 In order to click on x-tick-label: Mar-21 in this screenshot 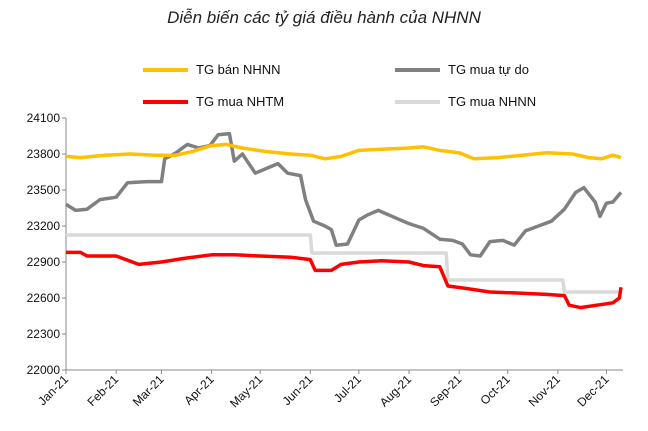, I will do `click(148, 390)`.